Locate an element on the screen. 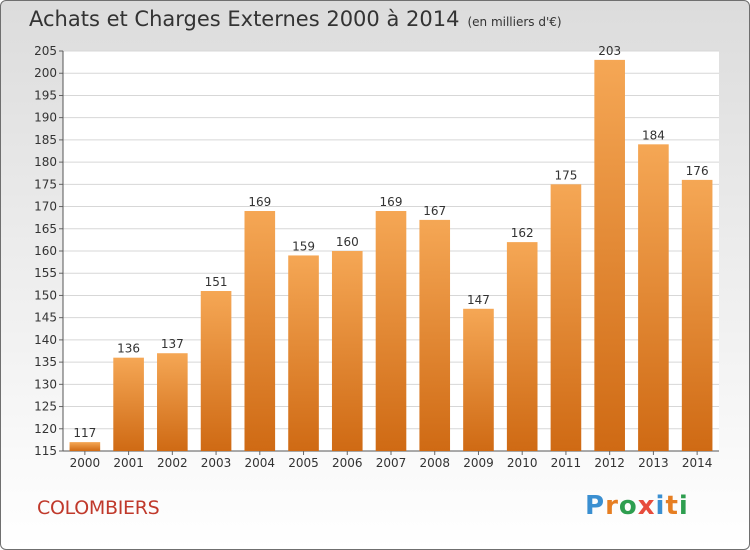  x-tick-label: 2008 is located at coordinates (434, 463).